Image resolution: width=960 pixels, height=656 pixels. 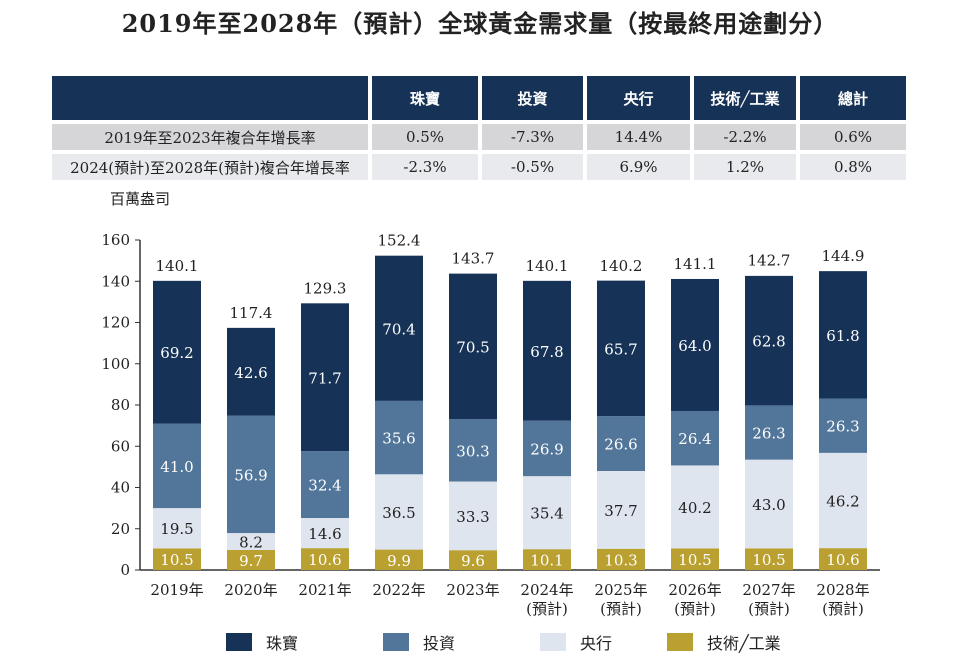 I want to click on data-label: 26.3, so click(x=842, y=427).